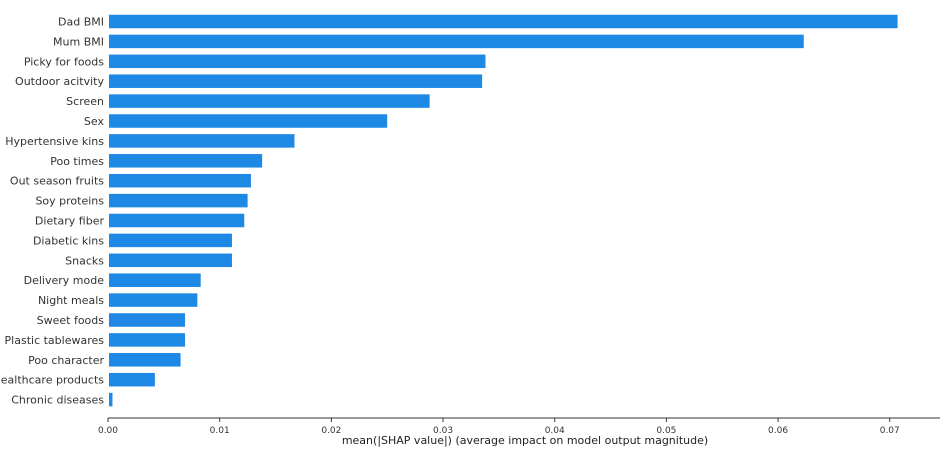  What do you see at coordinates (269, 101) in the screenshot?
I see `bar-screen` at bounding box center [269, 101].